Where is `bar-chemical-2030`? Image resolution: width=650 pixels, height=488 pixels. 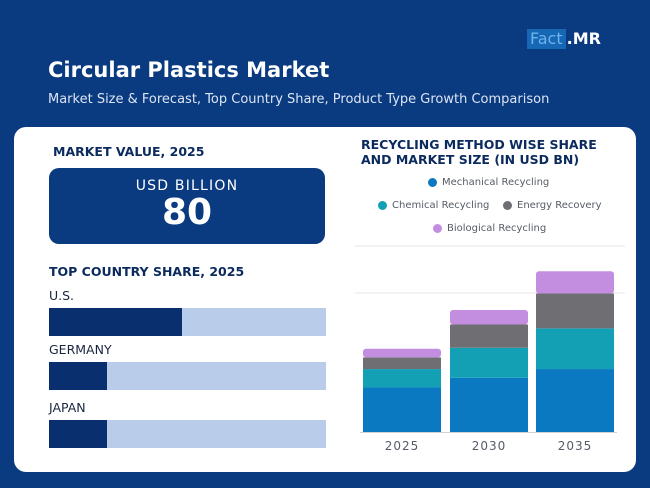
bar-chemical-2030 is located at coordinates (489, 362).